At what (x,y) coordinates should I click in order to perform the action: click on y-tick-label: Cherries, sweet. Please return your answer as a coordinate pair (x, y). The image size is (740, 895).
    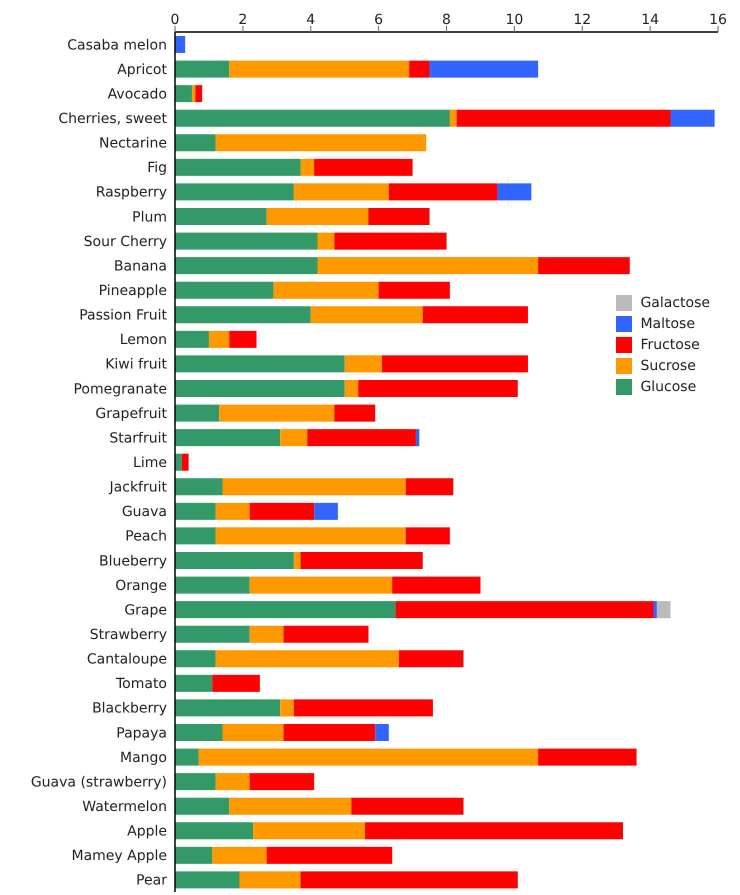
    Looking at the image, I should click on (113, 118).